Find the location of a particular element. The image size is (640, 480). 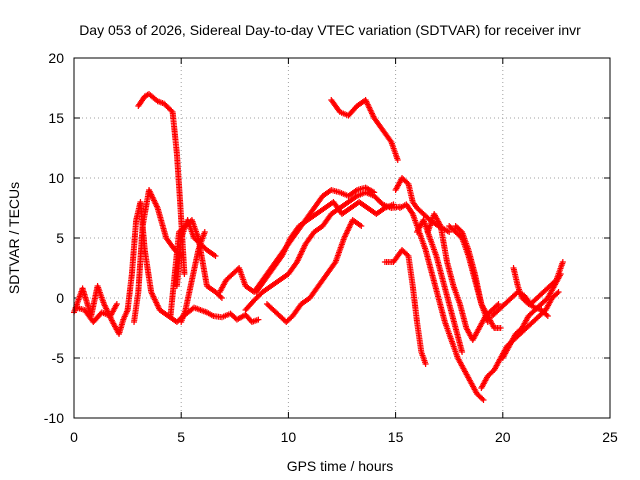

x-tick-label: 0 is located at coordinates (74, 437).